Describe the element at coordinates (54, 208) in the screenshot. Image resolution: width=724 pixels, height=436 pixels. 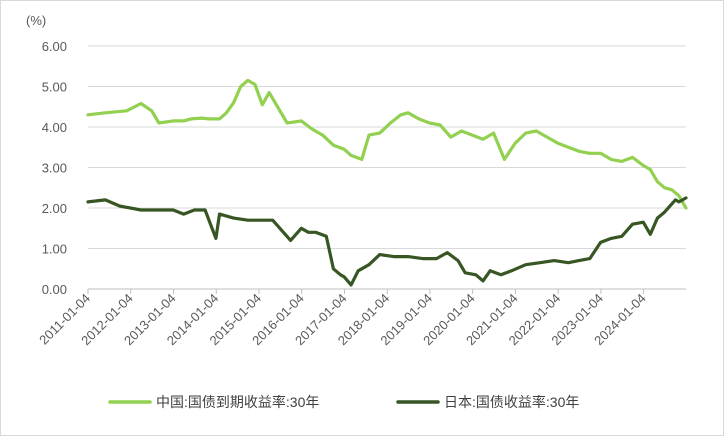
I see `y-tick-label: 2.00` at that location.